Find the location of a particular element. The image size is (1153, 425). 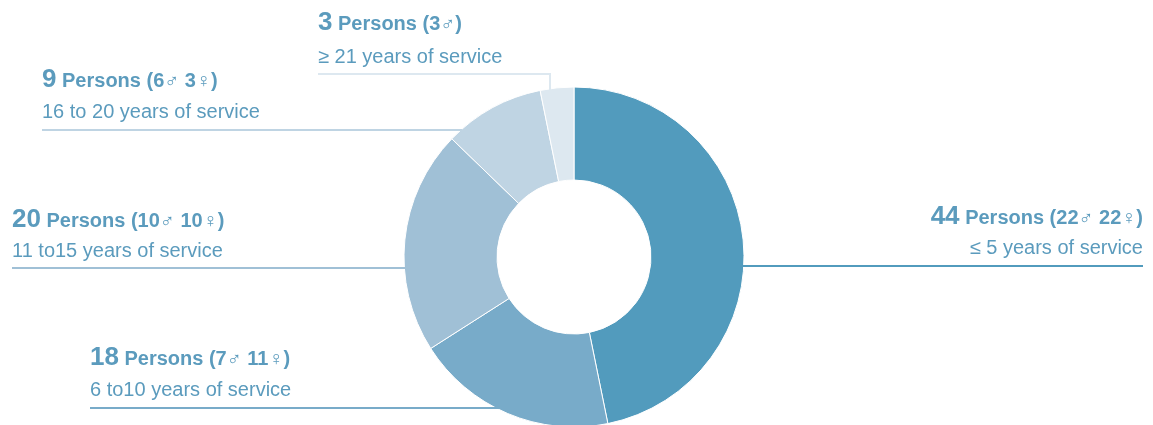

slice-label: ≥ 21 years of service is located at coordinates (410, 56).